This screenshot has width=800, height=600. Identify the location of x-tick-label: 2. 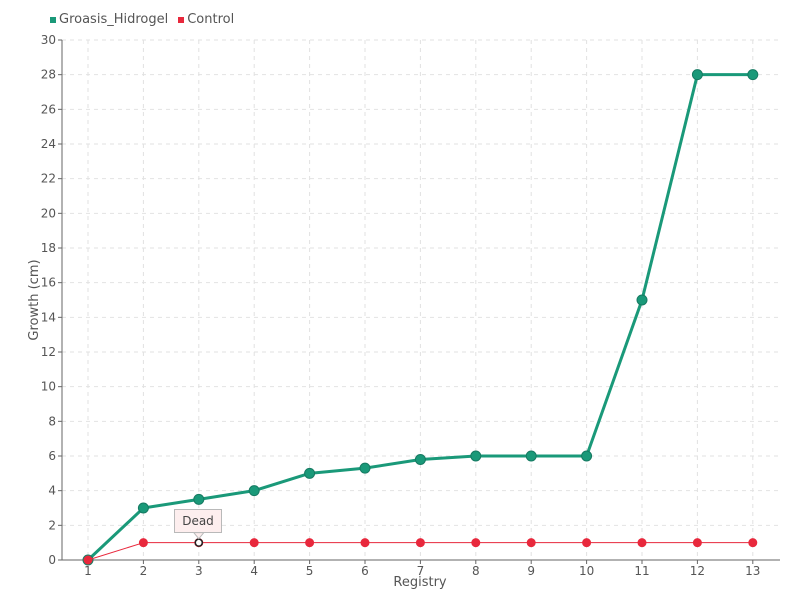
(144, 571).